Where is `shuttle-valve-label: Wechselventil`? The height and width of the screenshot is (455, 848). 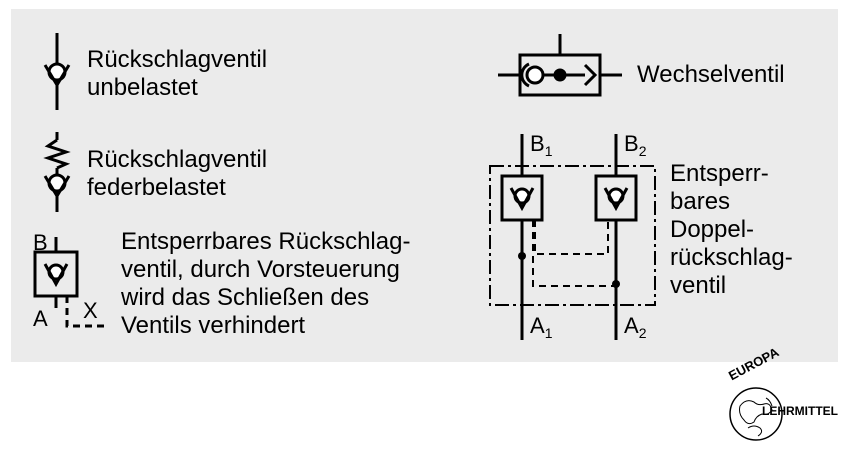
shuttle-valve-label: Wechselventil is located at coordinates (711, 74).